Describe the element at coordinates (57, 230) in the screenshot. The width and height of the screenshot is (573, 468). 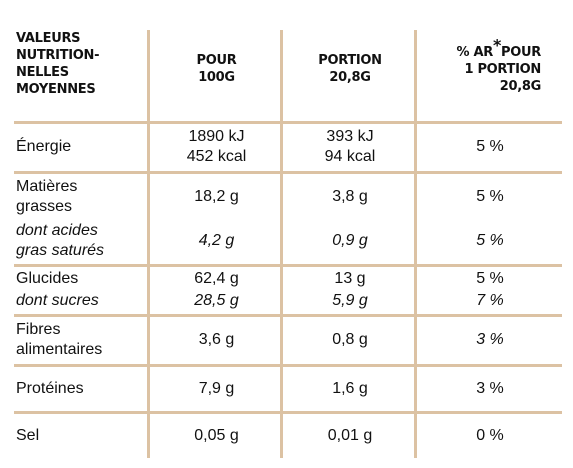
I see `cell-text: dont acides` at that location.